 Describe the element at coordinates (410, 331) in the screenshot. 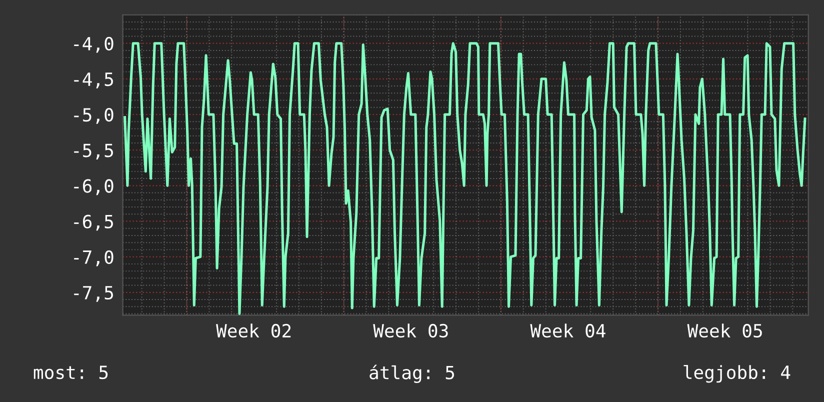

I see `x-tick-label: Week 03` at that location.